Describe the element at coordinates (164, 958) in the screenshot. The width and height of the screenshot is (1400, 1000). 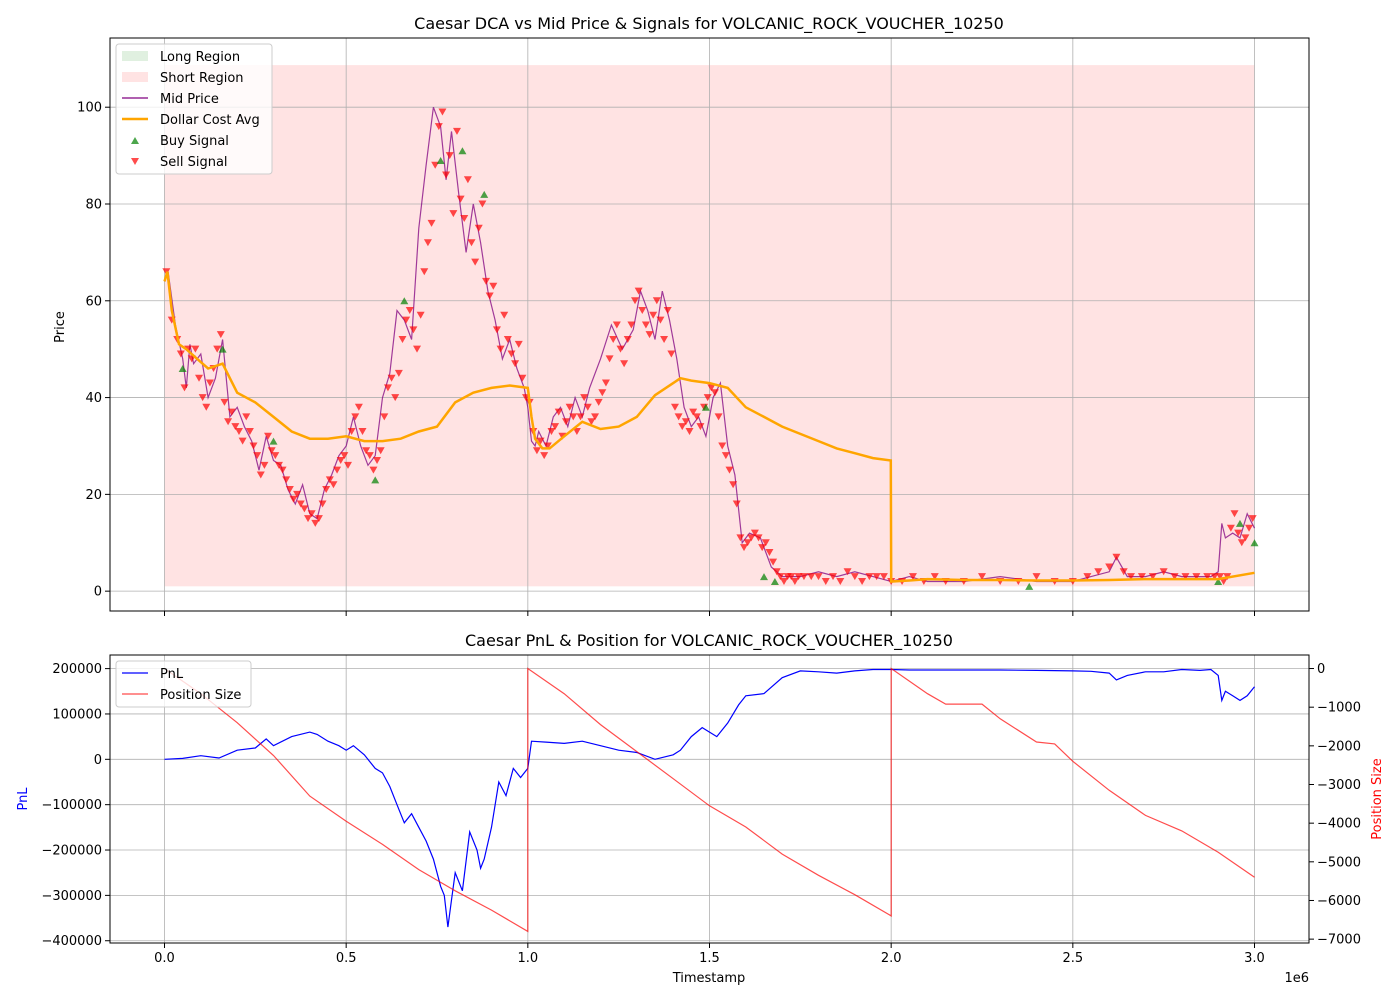
I see `pnl-x-tick-label: 0.0` at that location.